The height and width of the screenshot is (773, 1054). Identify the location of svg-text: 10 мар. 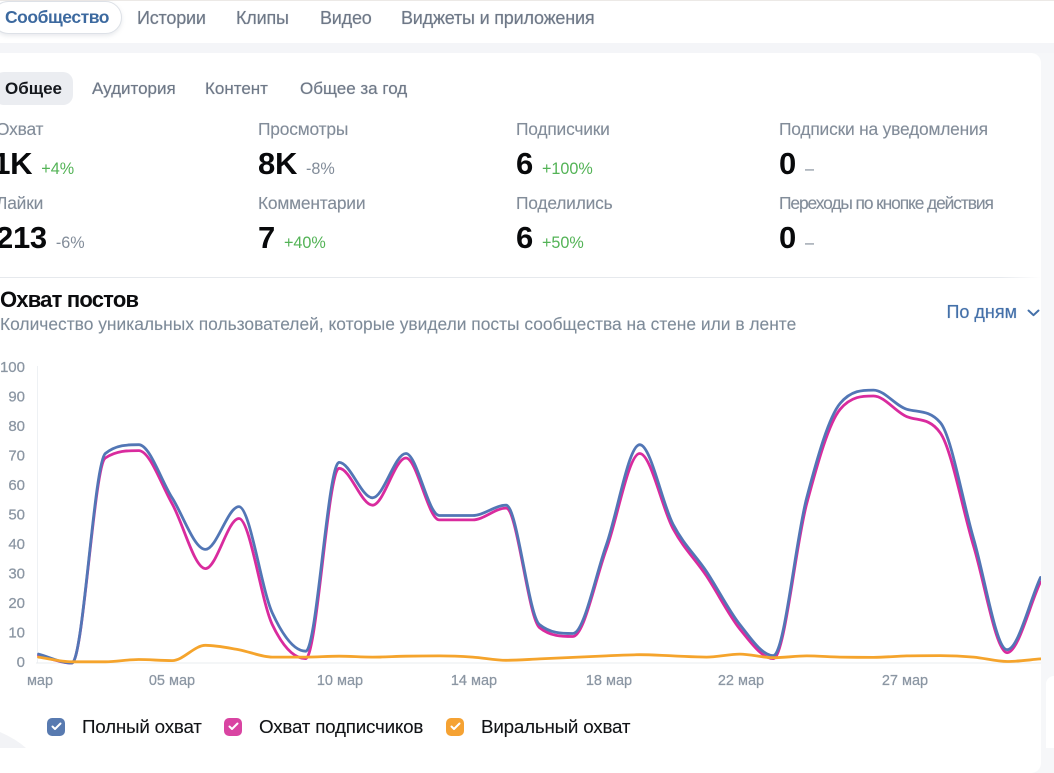
(340, 681).